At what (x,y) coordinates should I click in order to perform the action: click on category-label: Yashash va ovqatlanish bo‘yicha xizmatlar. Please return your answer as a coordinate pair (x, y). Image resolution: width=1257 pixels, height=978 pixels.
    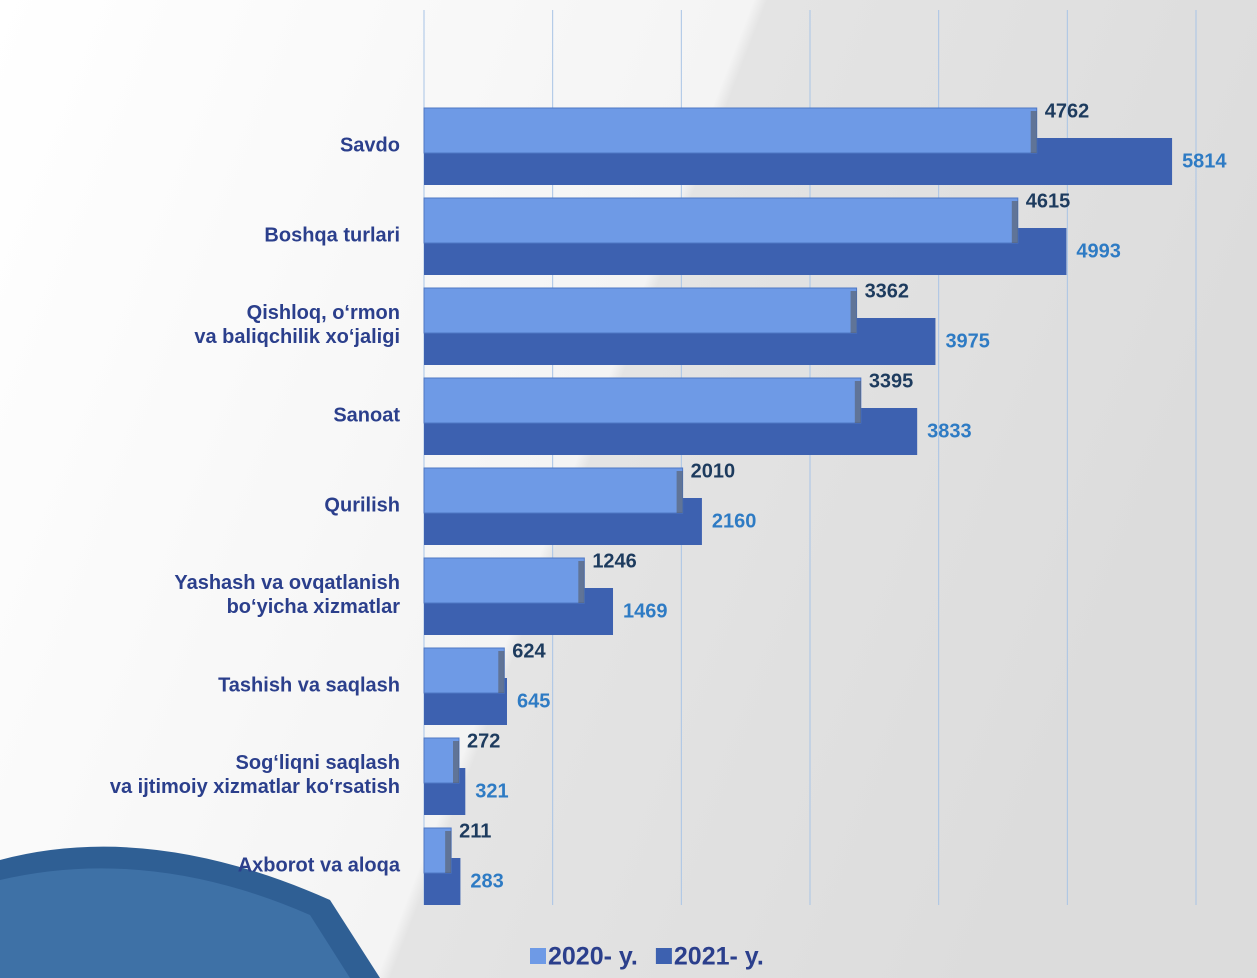
    Looking at the image, I should click on (287, 595).